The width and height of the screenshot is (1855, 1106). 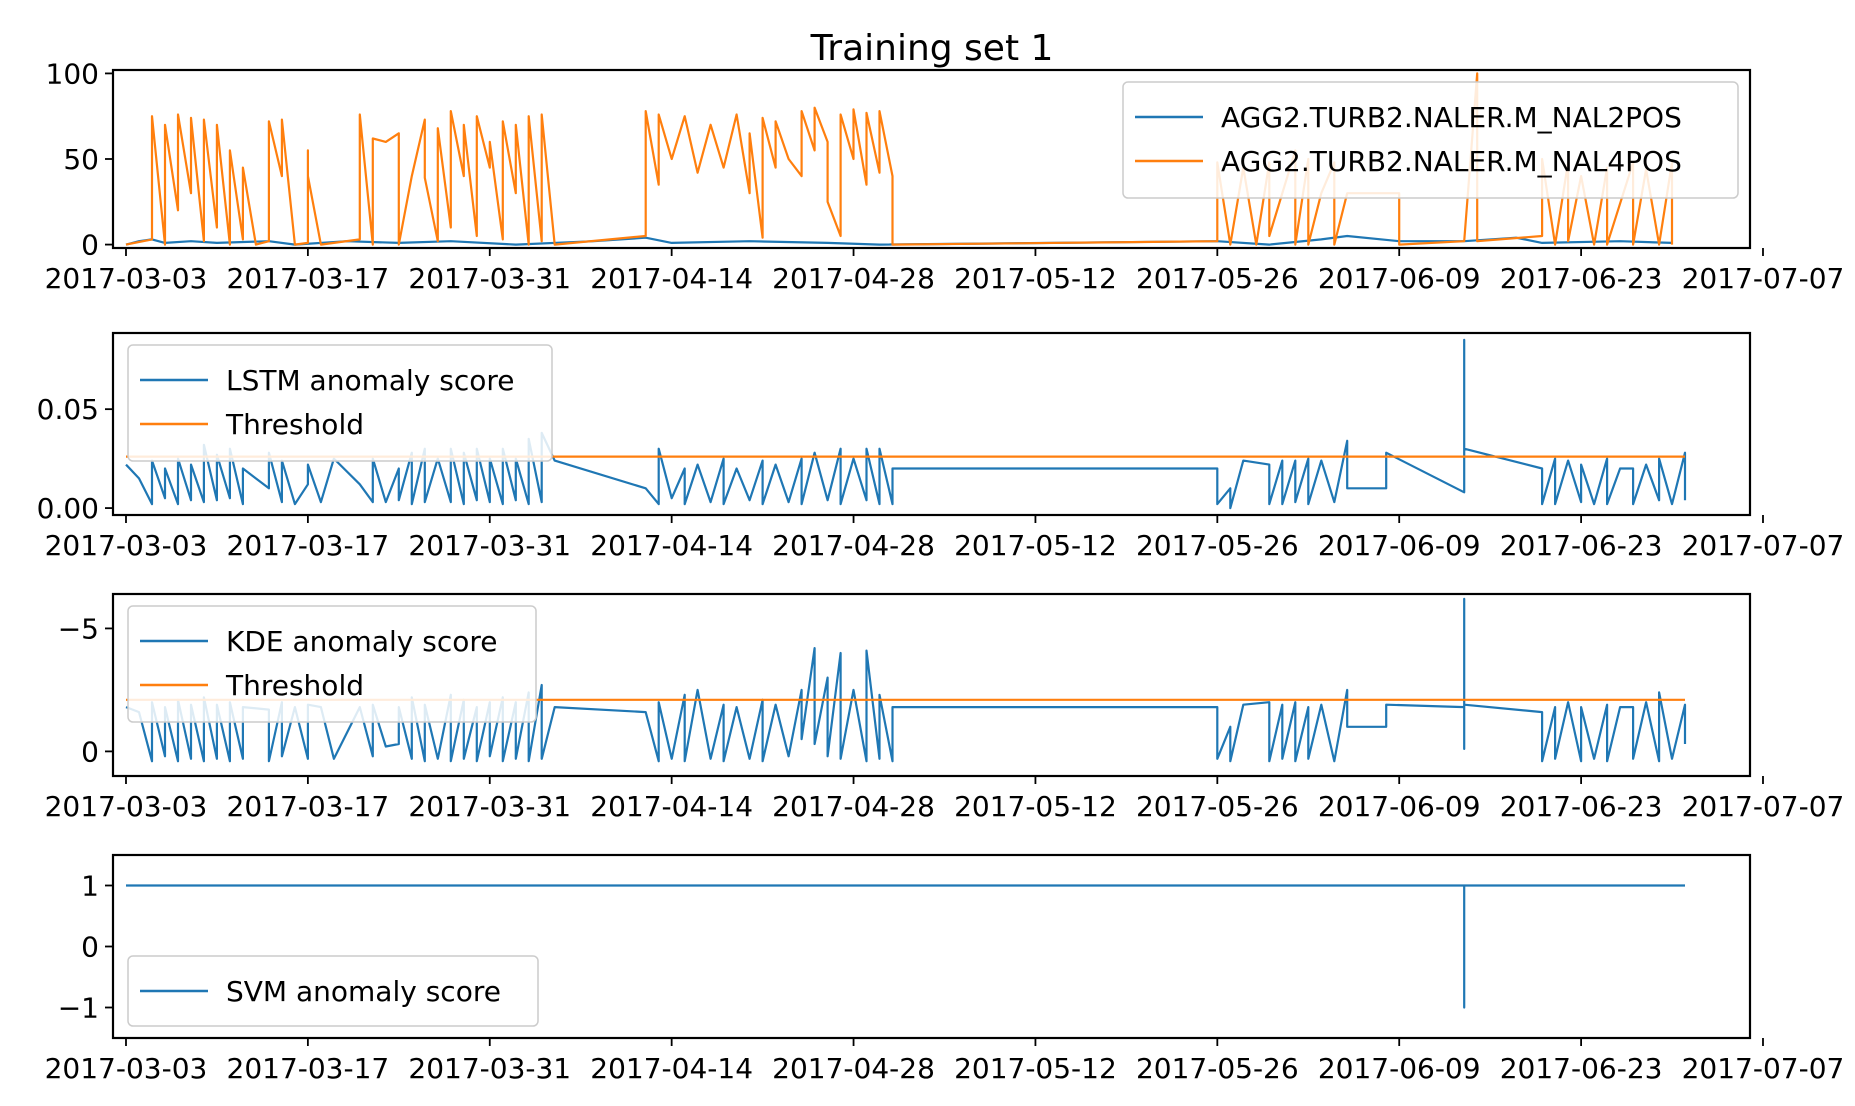 I want to click on legend: KDE anomaly score Threshold, so click(x=332, y=664).